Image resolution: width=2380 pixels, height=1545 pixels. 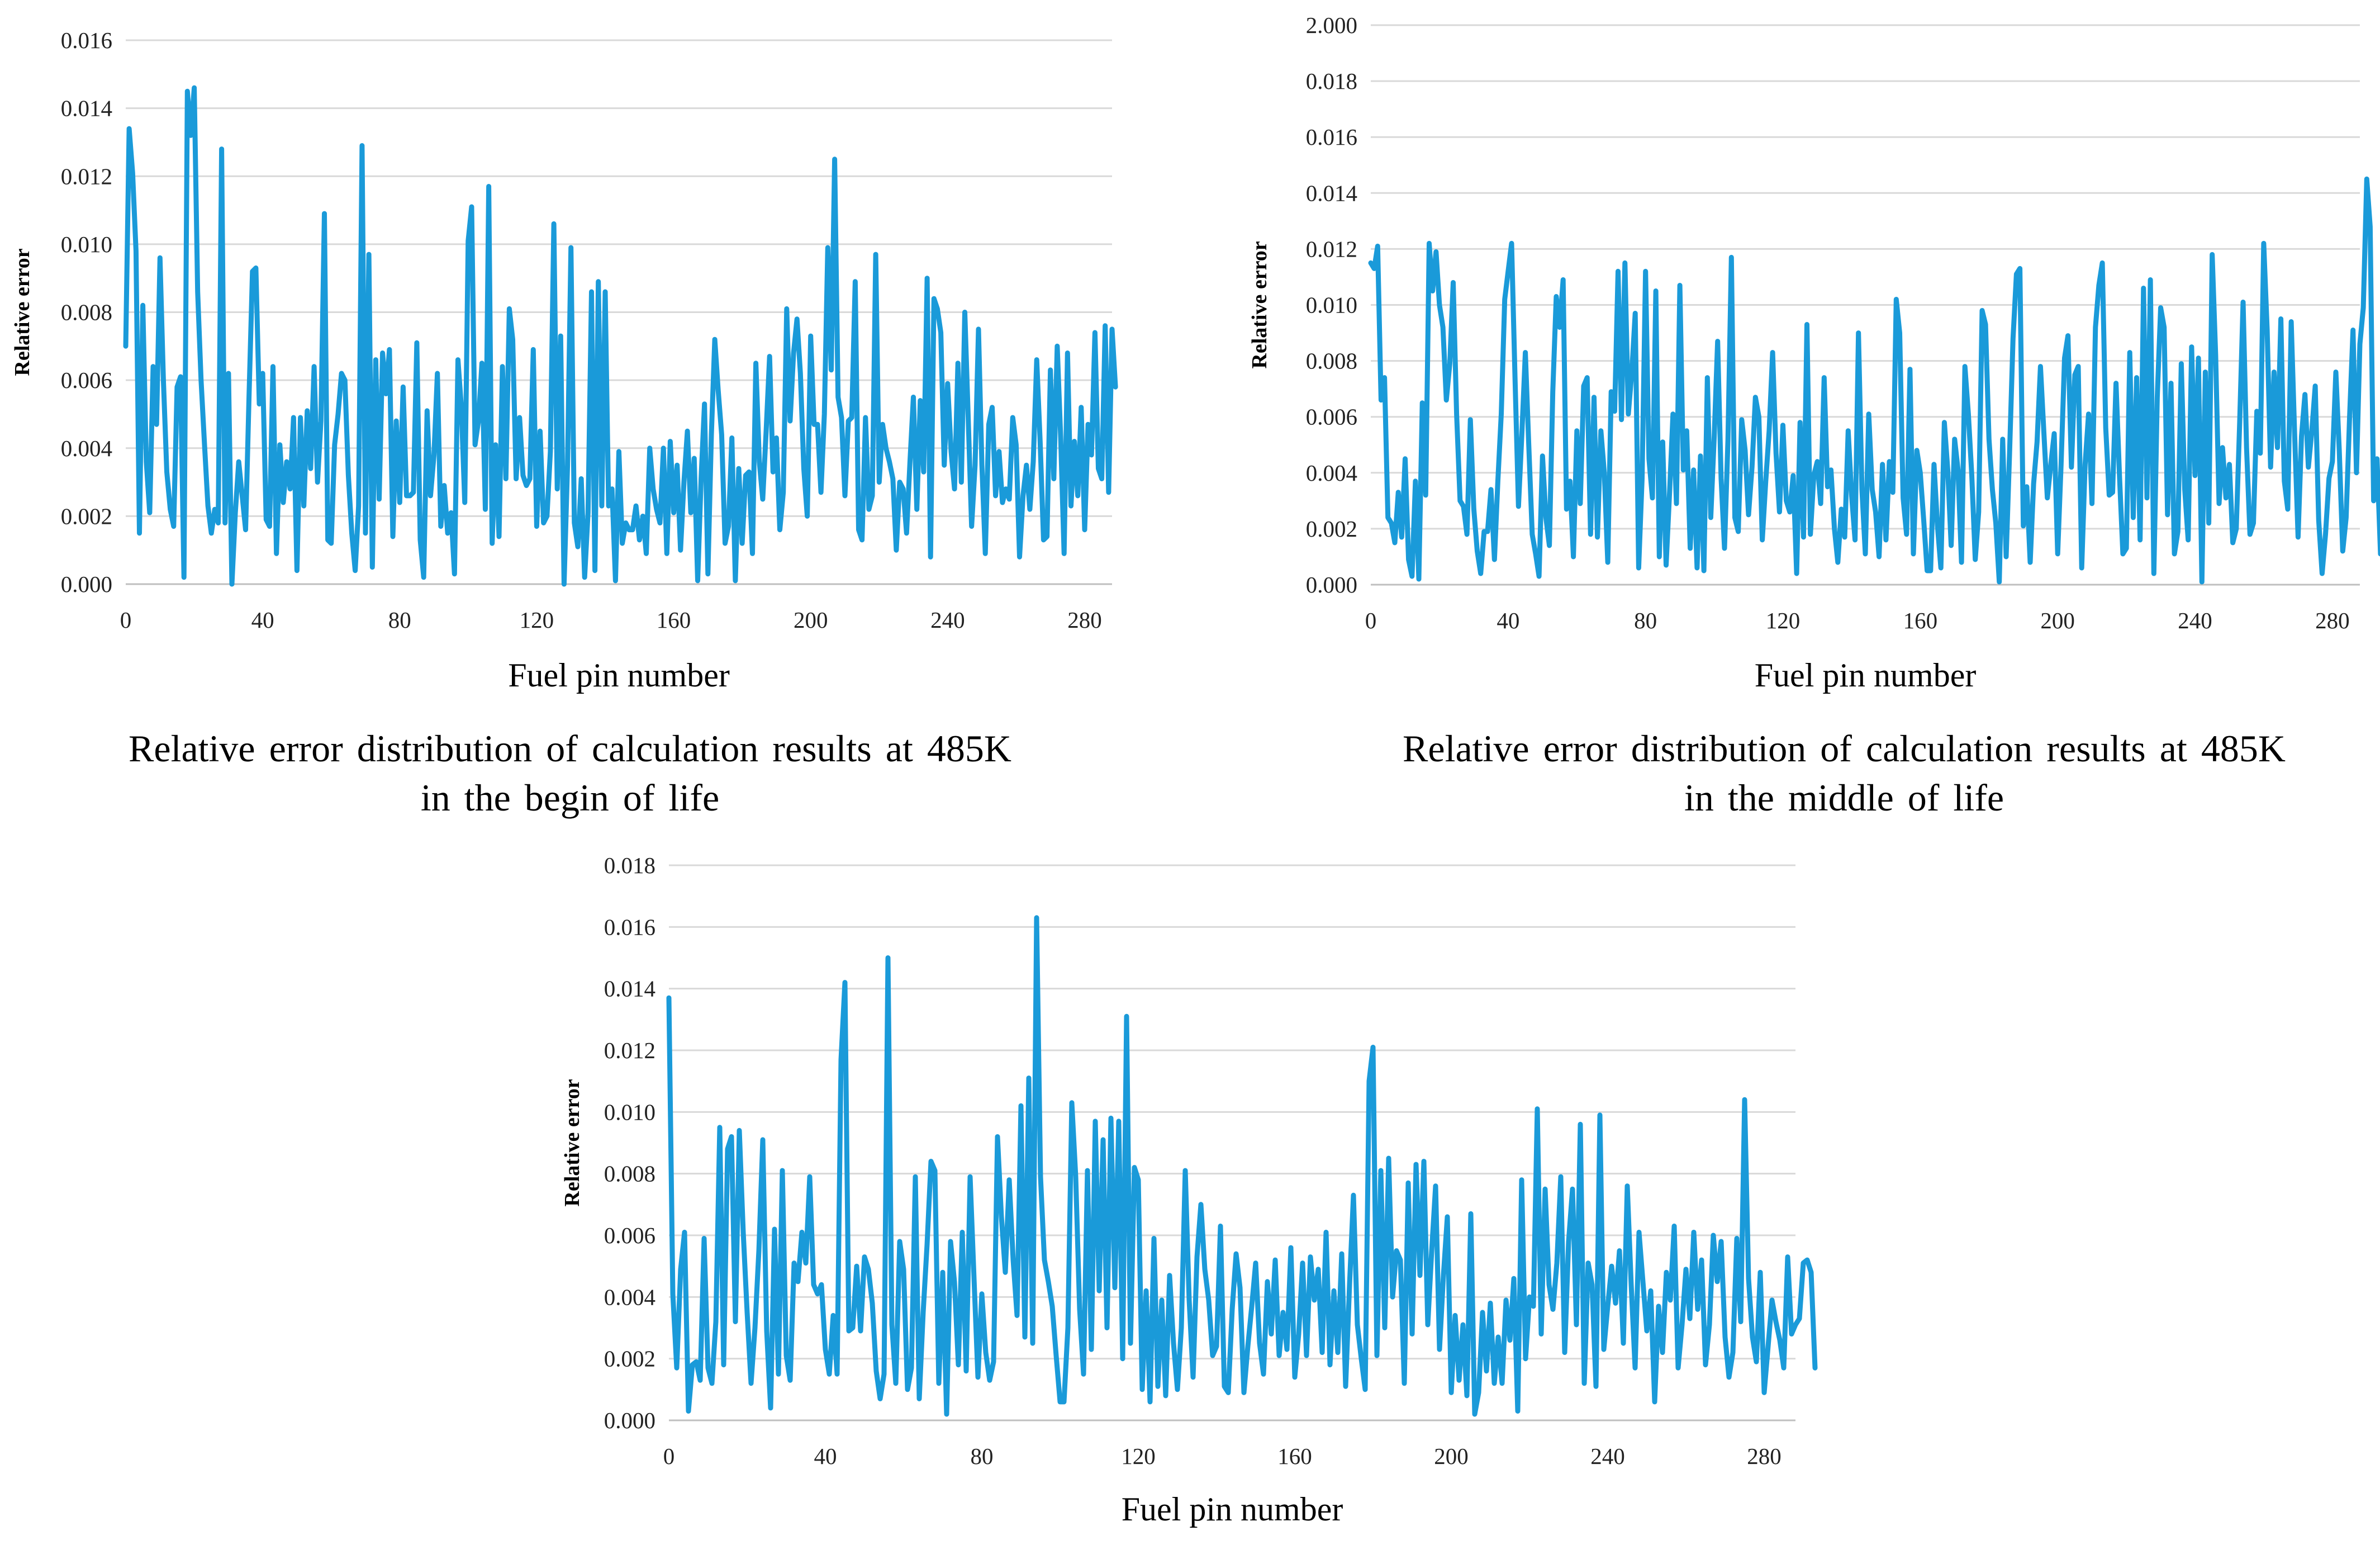 What do you see at coordinates (1844, 798) in the screenshot?
I see `caption-line-2: in the middle of life` at bounding box center [1844, 798].